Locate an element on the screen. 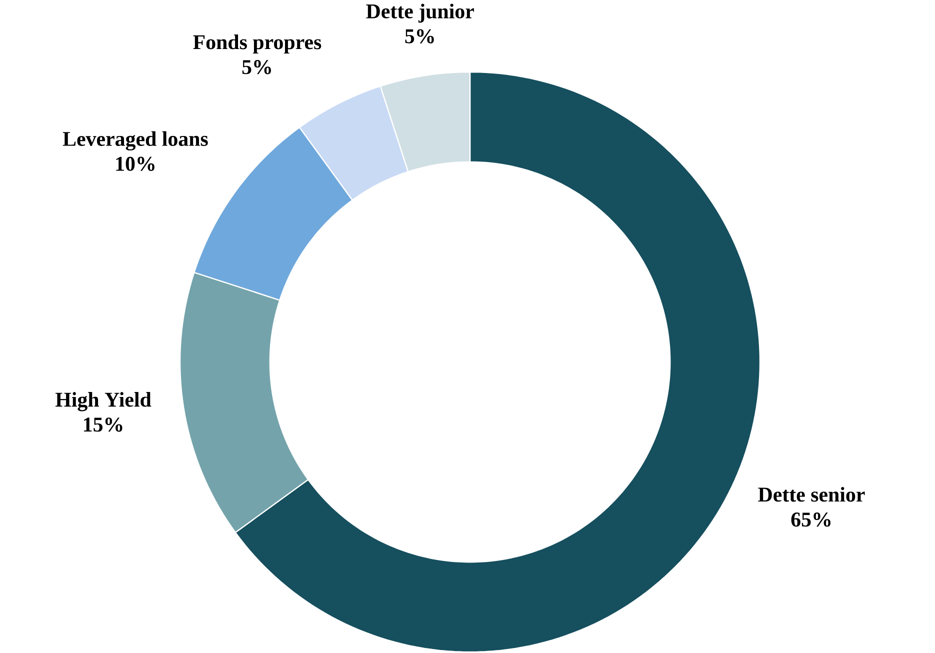  slice-label: High Yield is located at coordinates (103, 402).